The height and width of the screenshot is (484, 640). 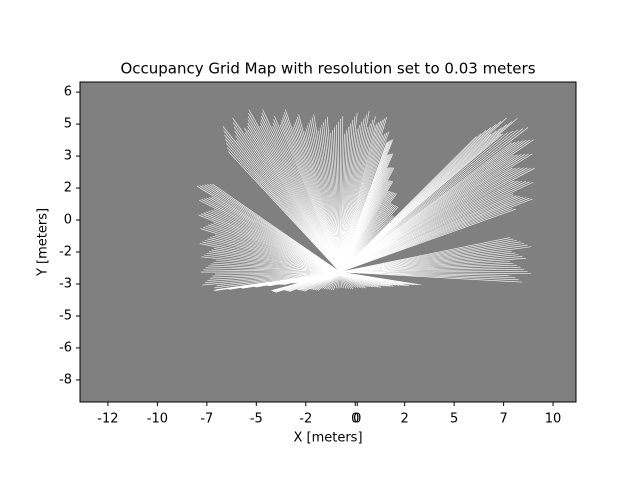 I want to click on y-tick-label: 2, so click(x=68, y=188).